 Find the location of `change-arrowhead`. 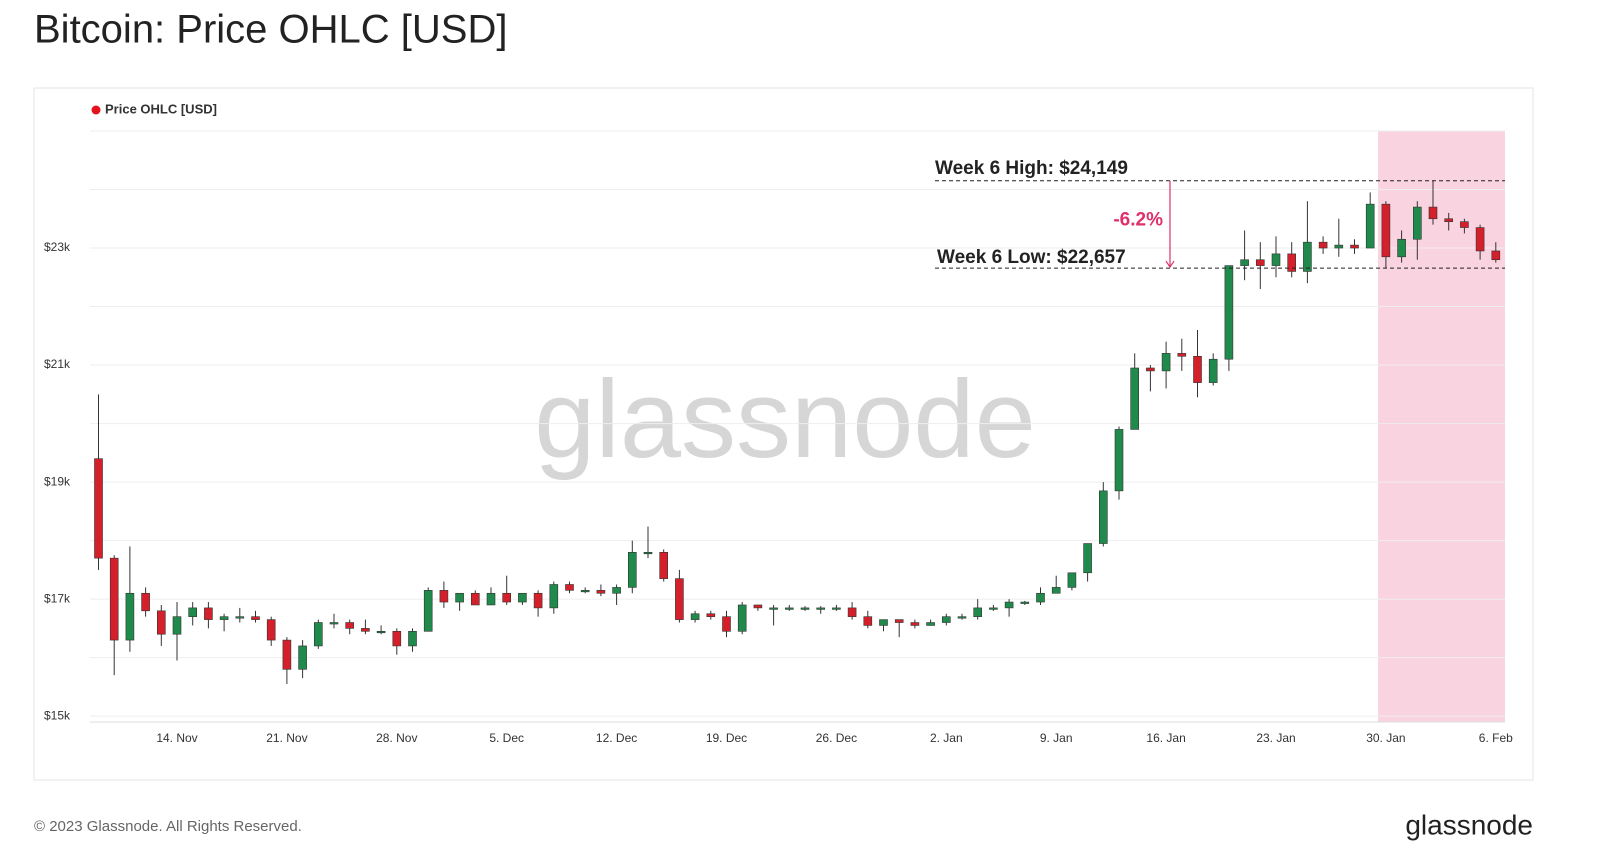

change-arrowhead is located at coordinates (1170, 264).